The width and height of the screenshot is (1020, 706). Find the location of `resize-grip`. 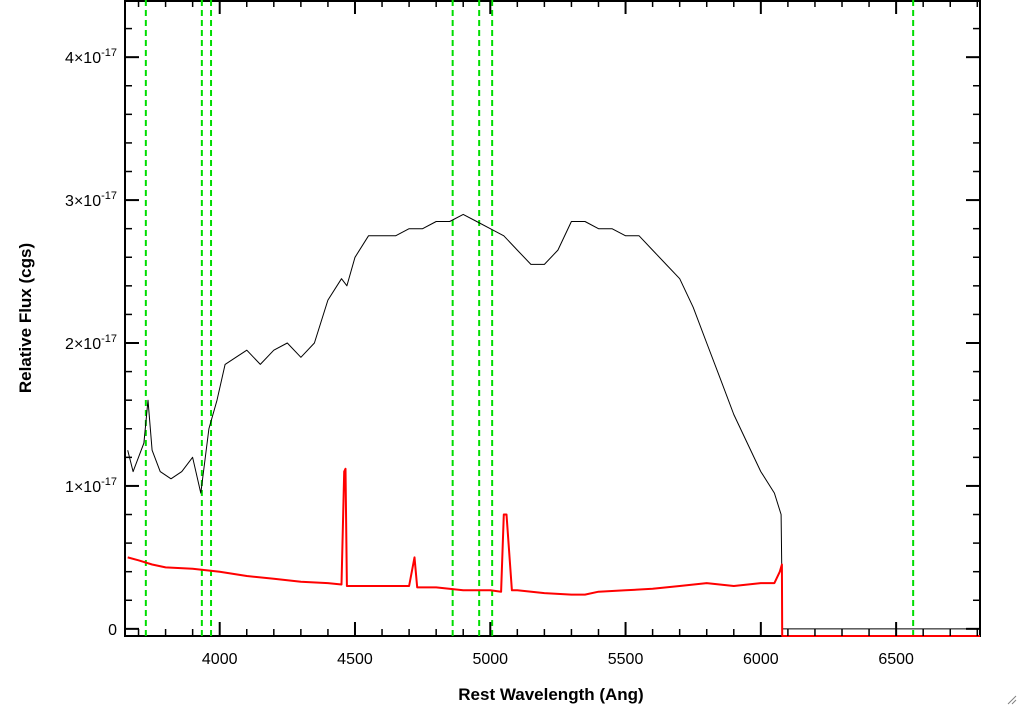

resize-grip is located at coordinates (1012, 700).